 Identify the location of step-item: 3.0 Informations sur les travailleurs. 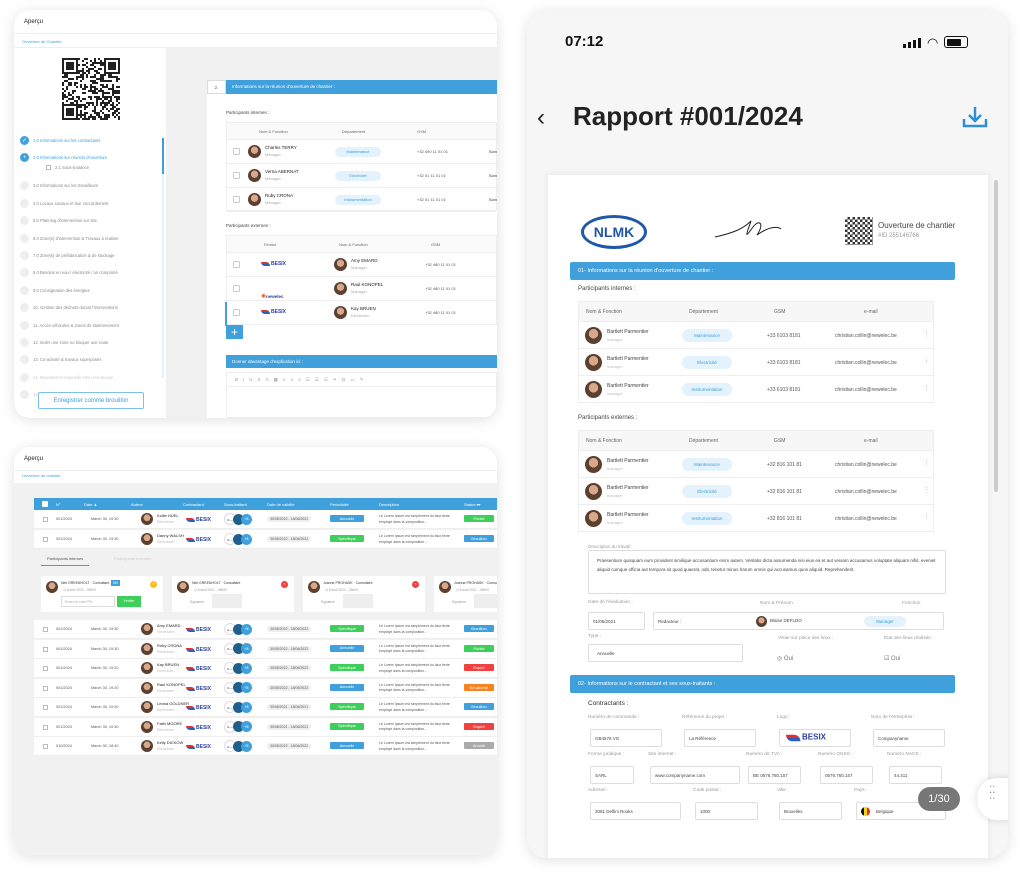
(59, 186).